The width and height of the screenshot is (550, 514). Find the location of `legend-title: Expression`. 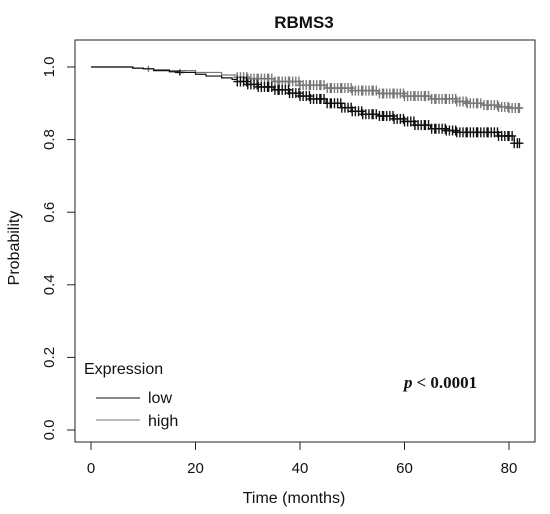

legend-title: Expression is located at coordinates (123, 369).